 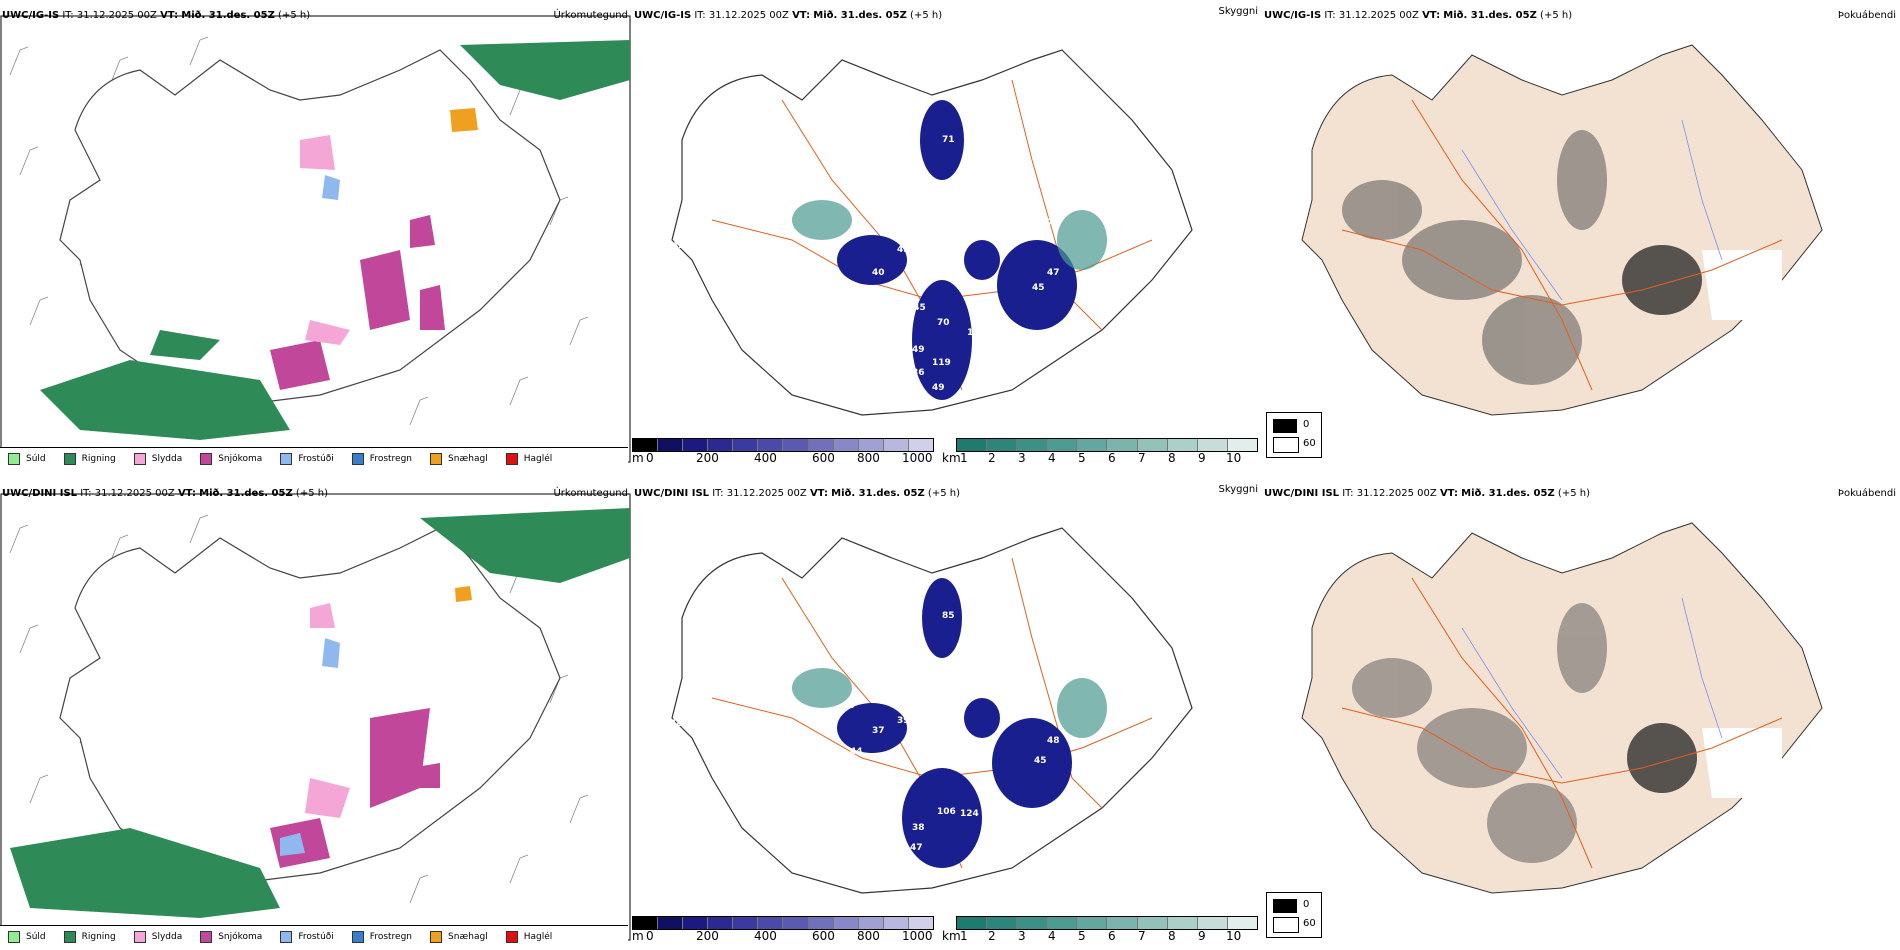 What do you see at coordinates (958, 193) in the screenshot?
I see `vis-label: 73` at bounding box center [958, 193].